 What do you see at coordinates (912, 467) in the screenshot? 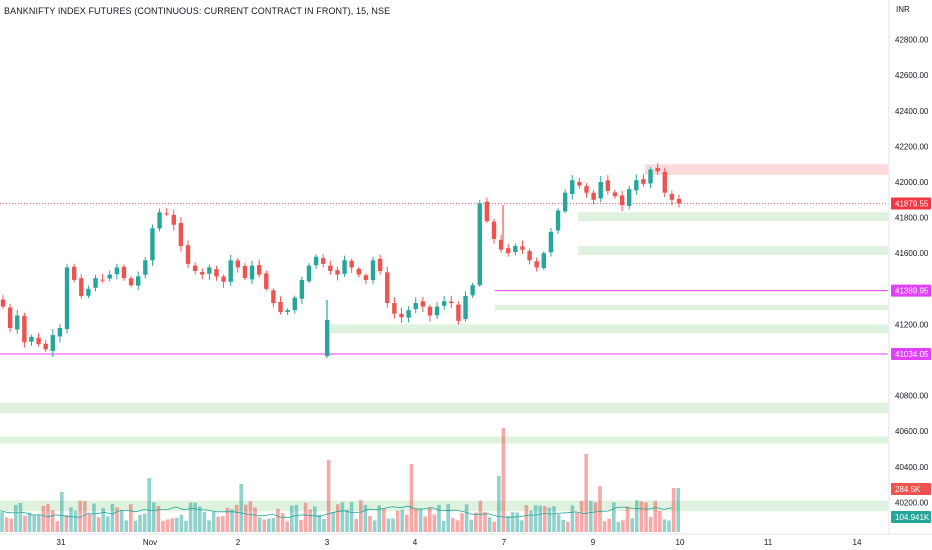
I see `y-tick-label: 40400.00` at bounding box center [912, 467].